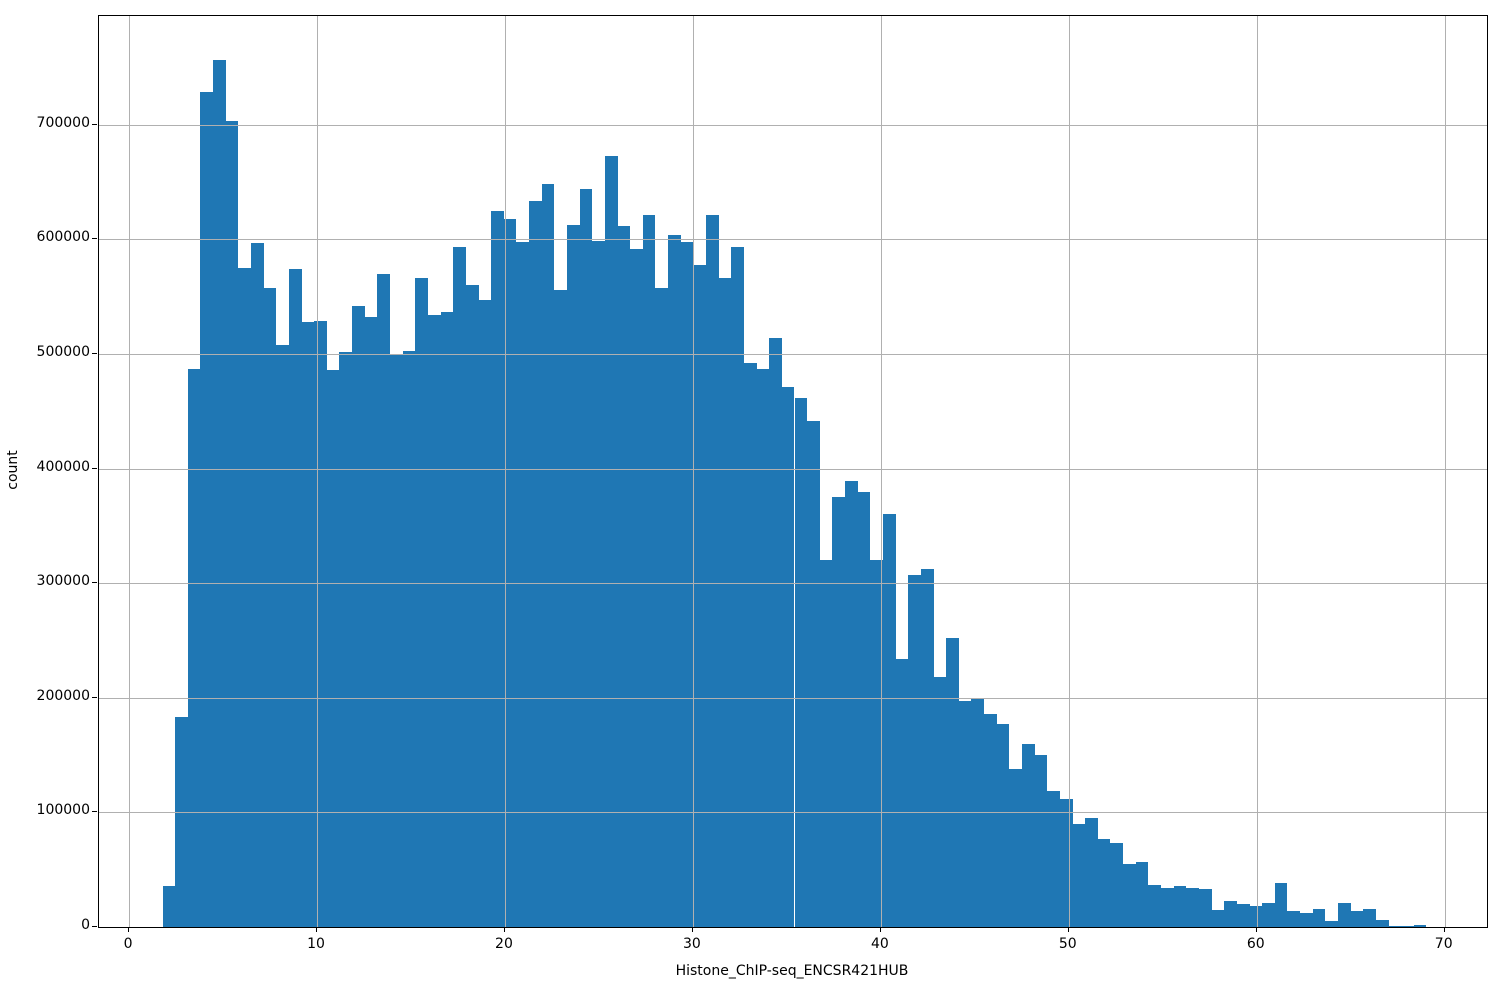 The image size is (1500, 1000). Describe the element at coordinates (792, 971) in the screenshot. I see `x-axis-label: Histone_ChIP-seq_ENCSR421HUB` at that location.